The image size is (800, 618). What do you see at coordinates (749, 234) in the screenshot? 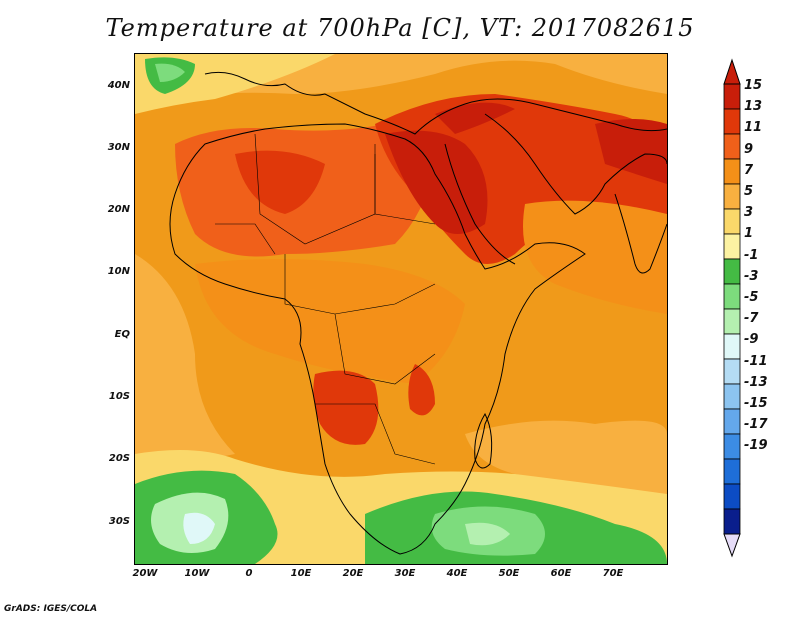
I see `colorbar-label: 1` at bounding box center [749, 234].